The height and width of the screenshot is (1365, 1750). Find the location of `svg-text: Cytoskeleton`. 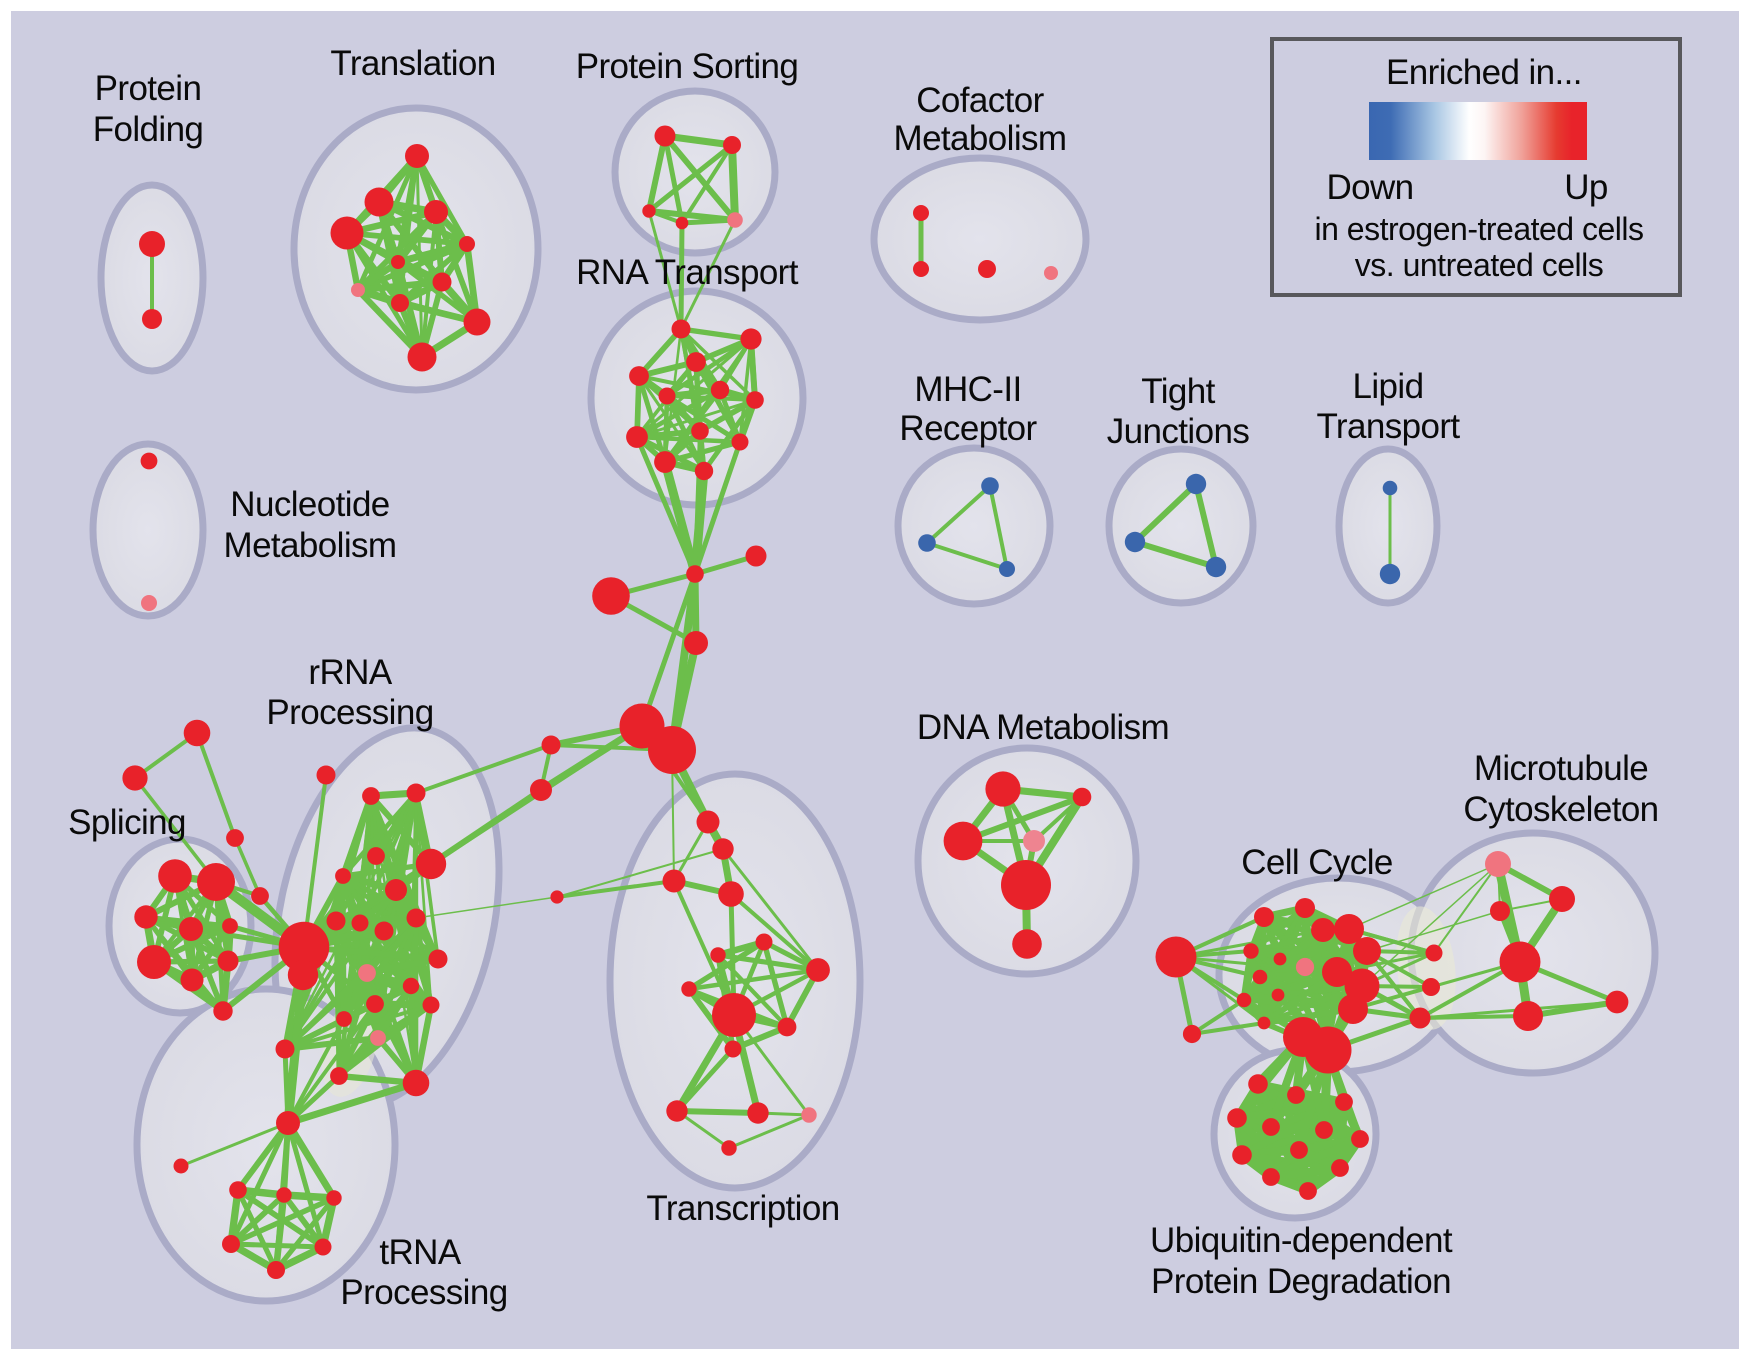

svg-text: Cytoskeleton is located at coordinates (1560, 809).